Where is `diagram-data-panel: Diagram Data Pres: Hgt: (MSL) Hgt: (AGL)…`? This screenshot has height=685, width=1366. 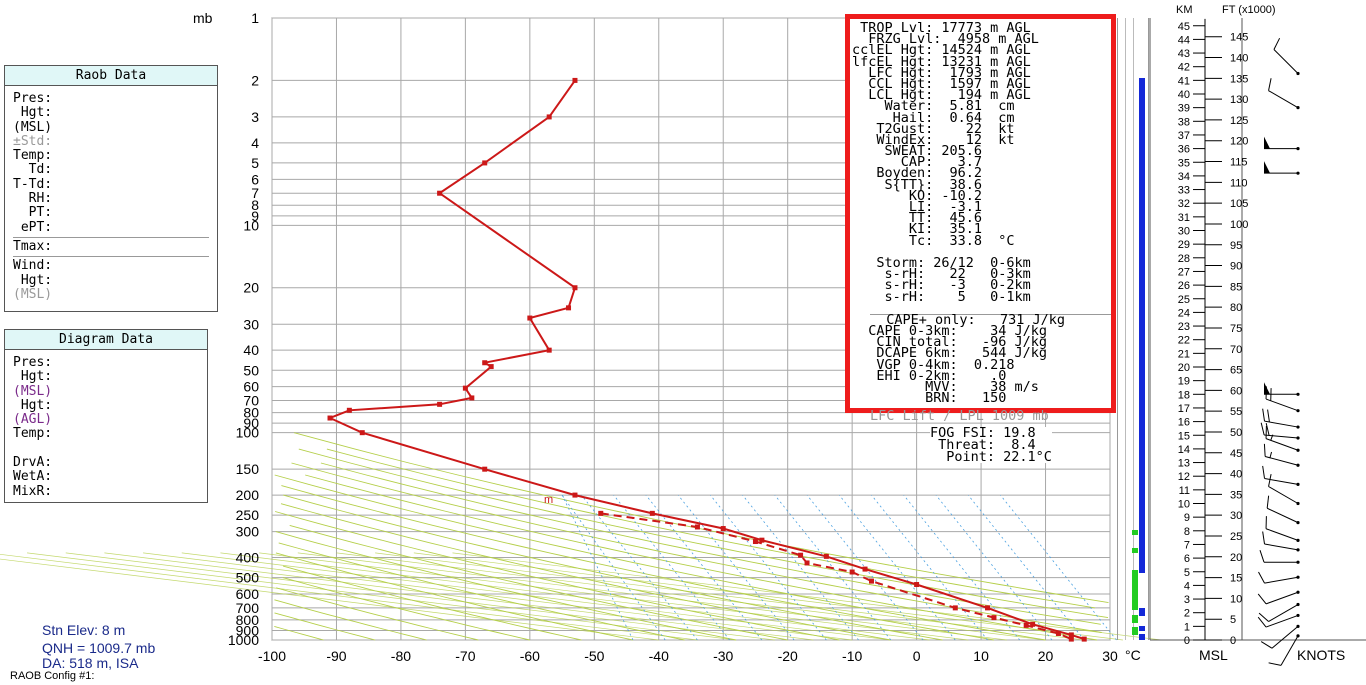 diagram-data-panel: Diagram Data Pres: Hgt: (MSL) Hgt: (AGL)… is located at coordinates (106, 416).